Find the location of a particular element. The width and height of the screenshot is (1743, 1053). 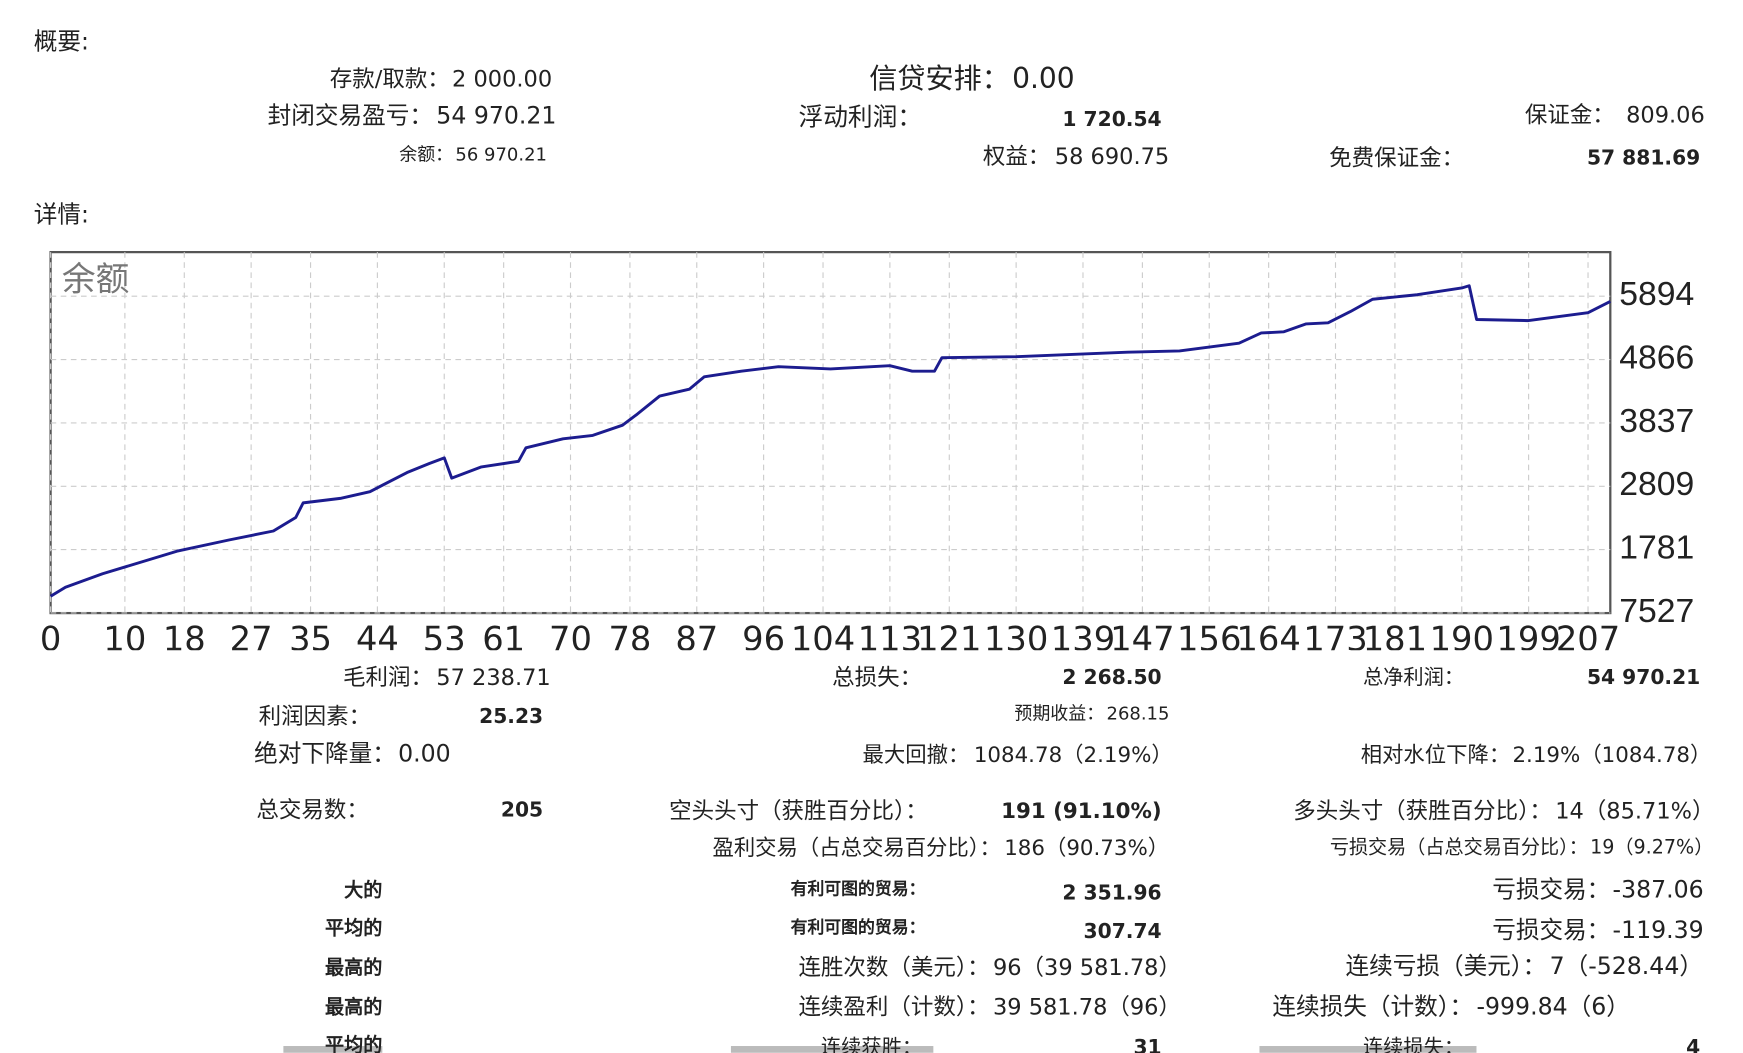

x-tick-label: 96 is located at coordinates (763, 639).